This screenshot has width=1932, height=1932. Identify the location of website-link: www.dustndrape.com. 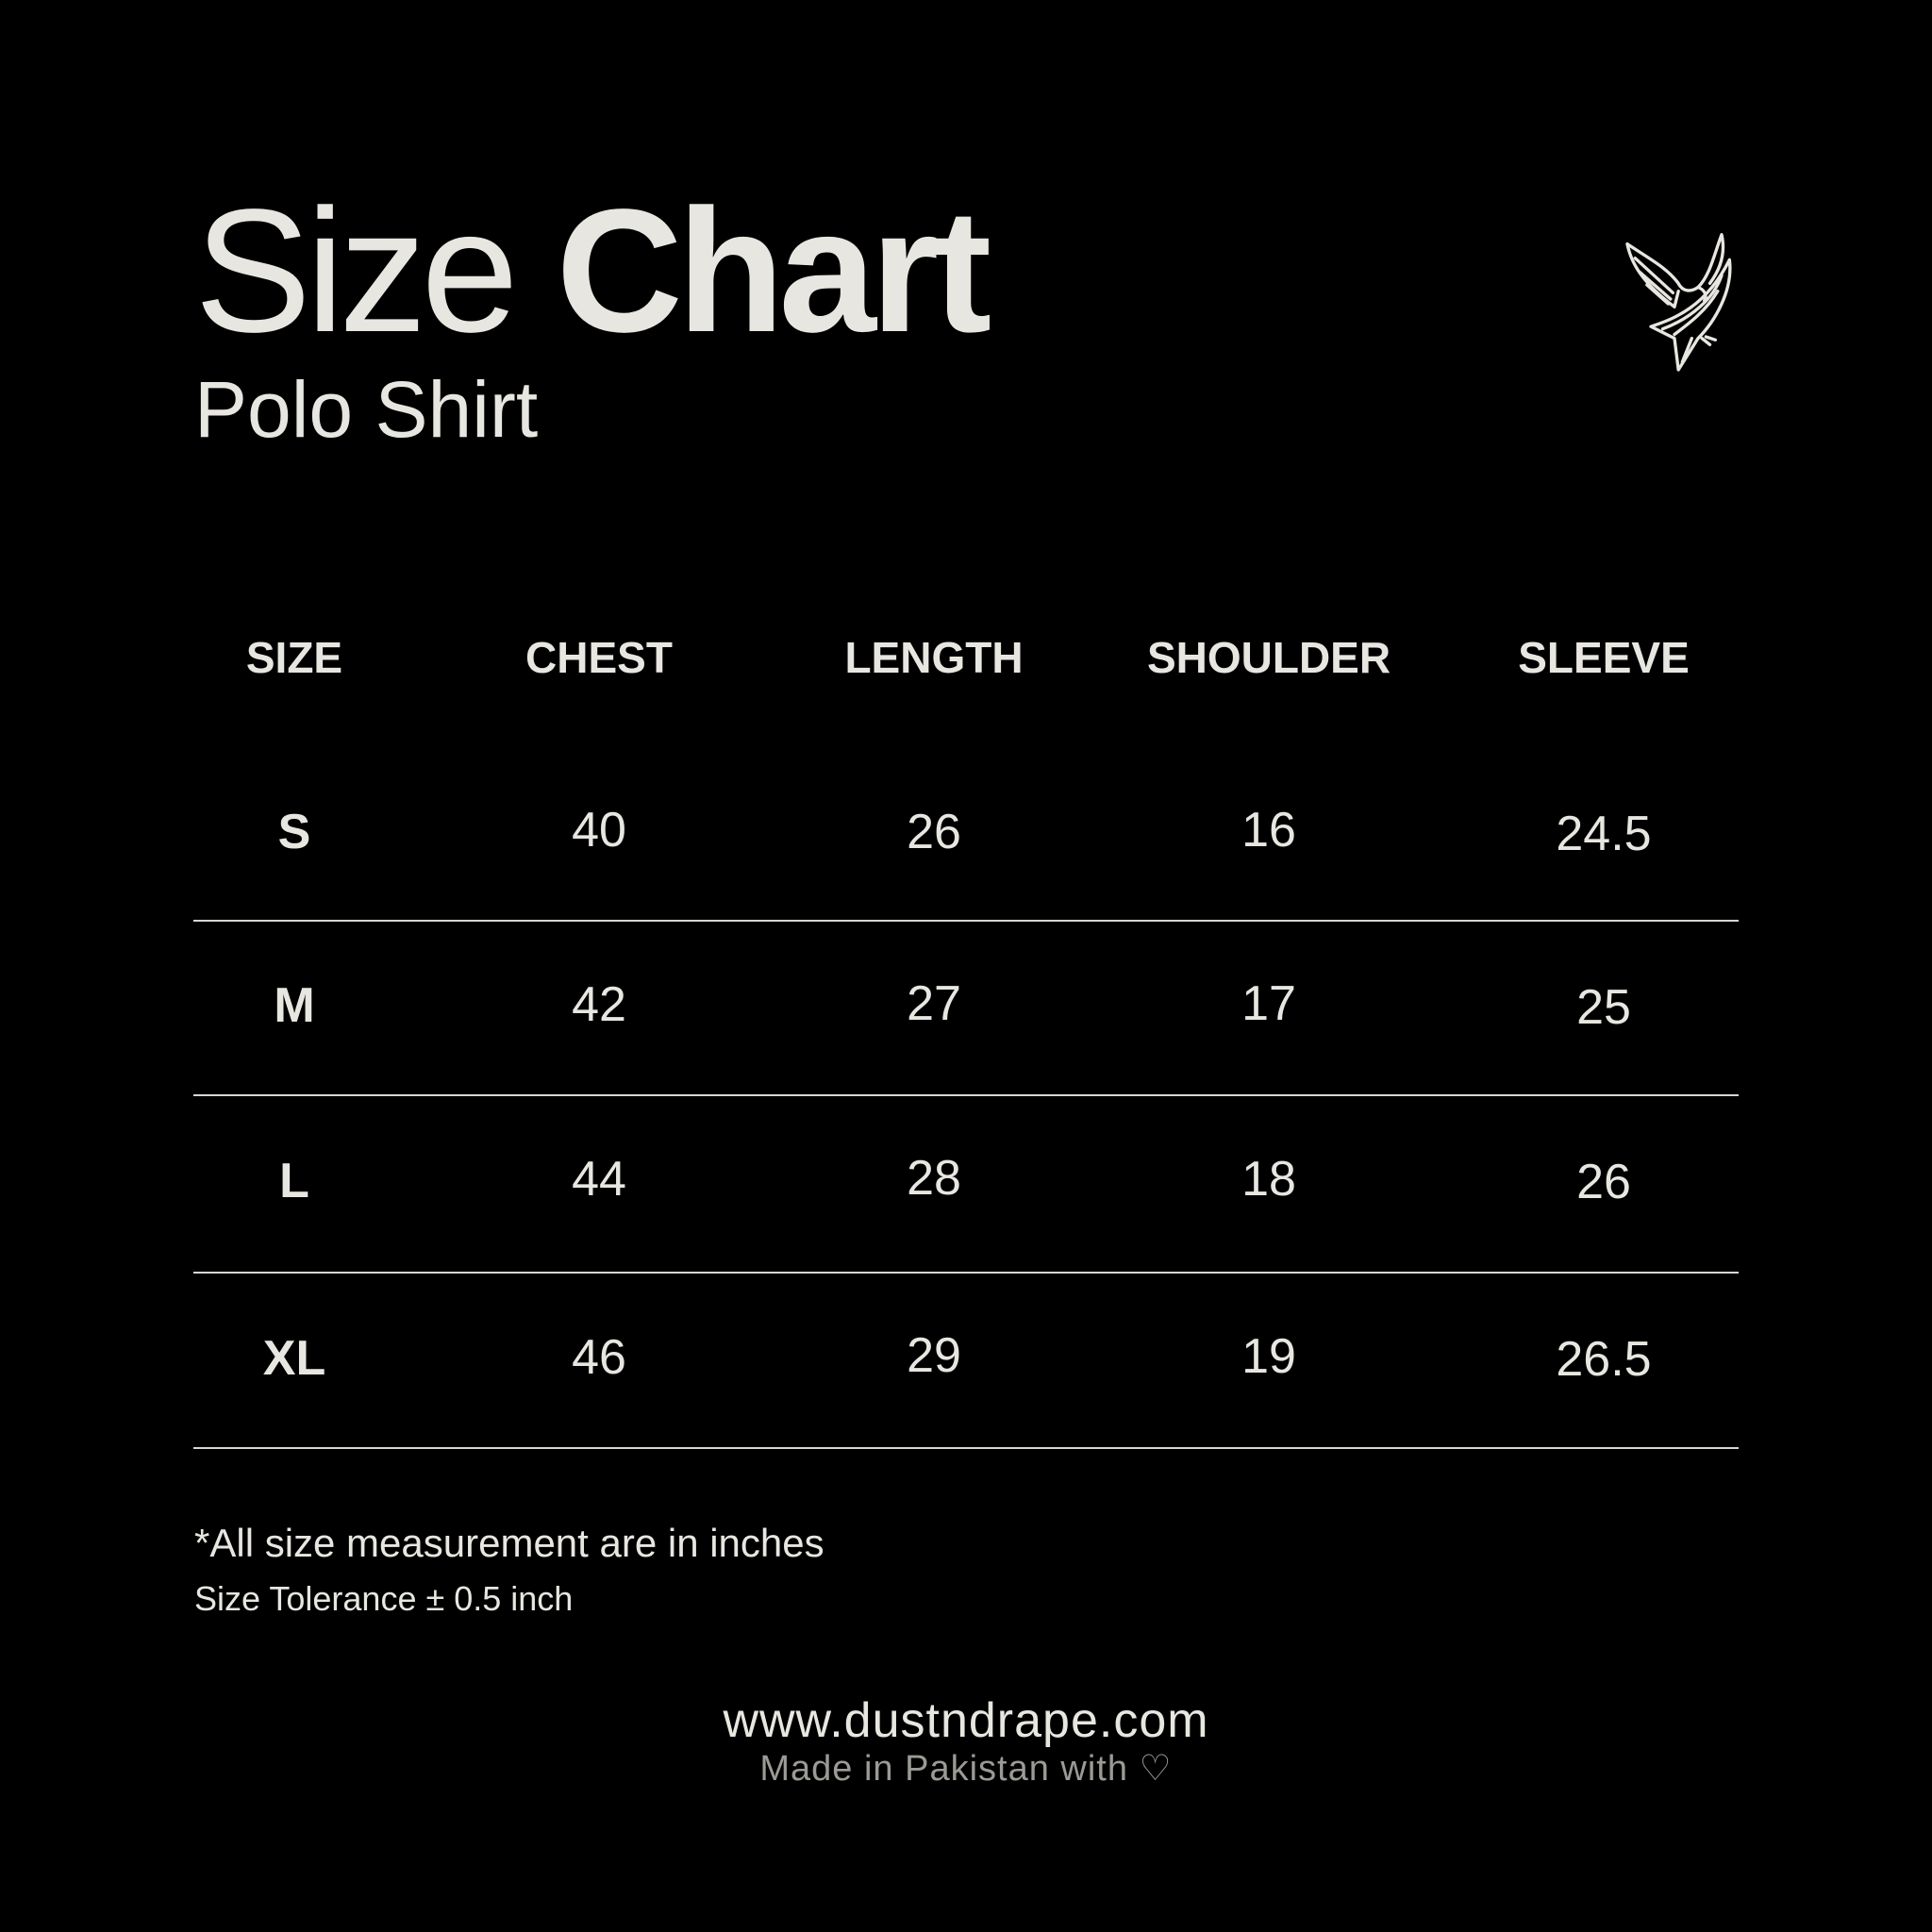
(966, 1721).